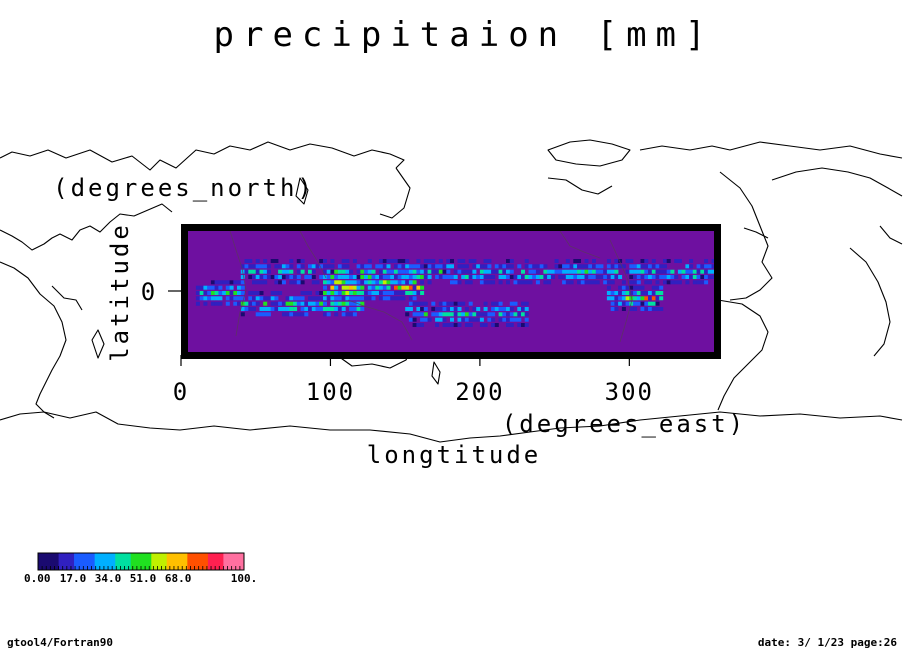  What do you see at coordinates (87, 561) in the screenshot?
I see `colorbar-segment` at bounding box center [87, 561].